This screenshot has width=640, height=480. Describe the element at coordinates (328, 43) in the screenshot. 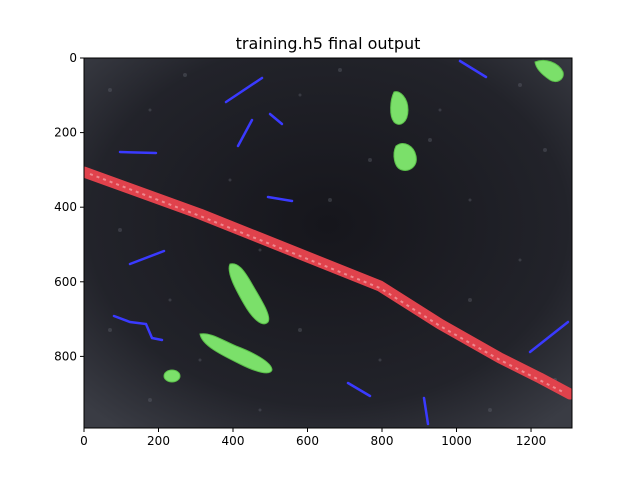

I see `figure-title: training.h5 final output` at that location.